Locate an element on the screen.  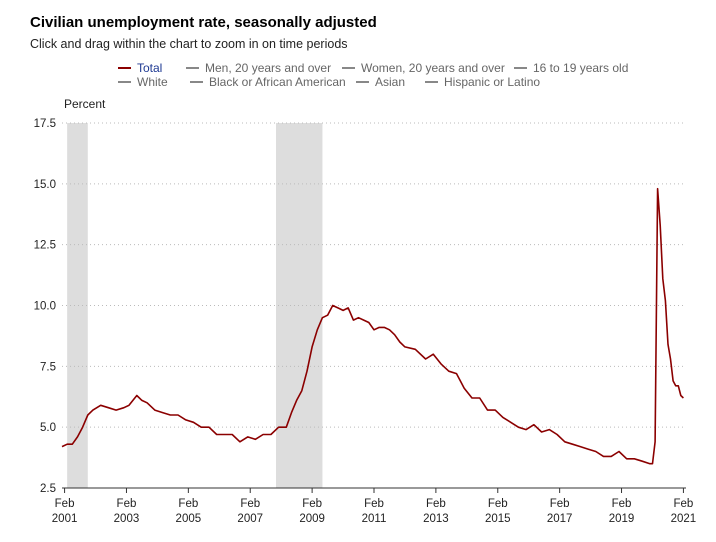
recession-band is located at coordinates (77, 305).